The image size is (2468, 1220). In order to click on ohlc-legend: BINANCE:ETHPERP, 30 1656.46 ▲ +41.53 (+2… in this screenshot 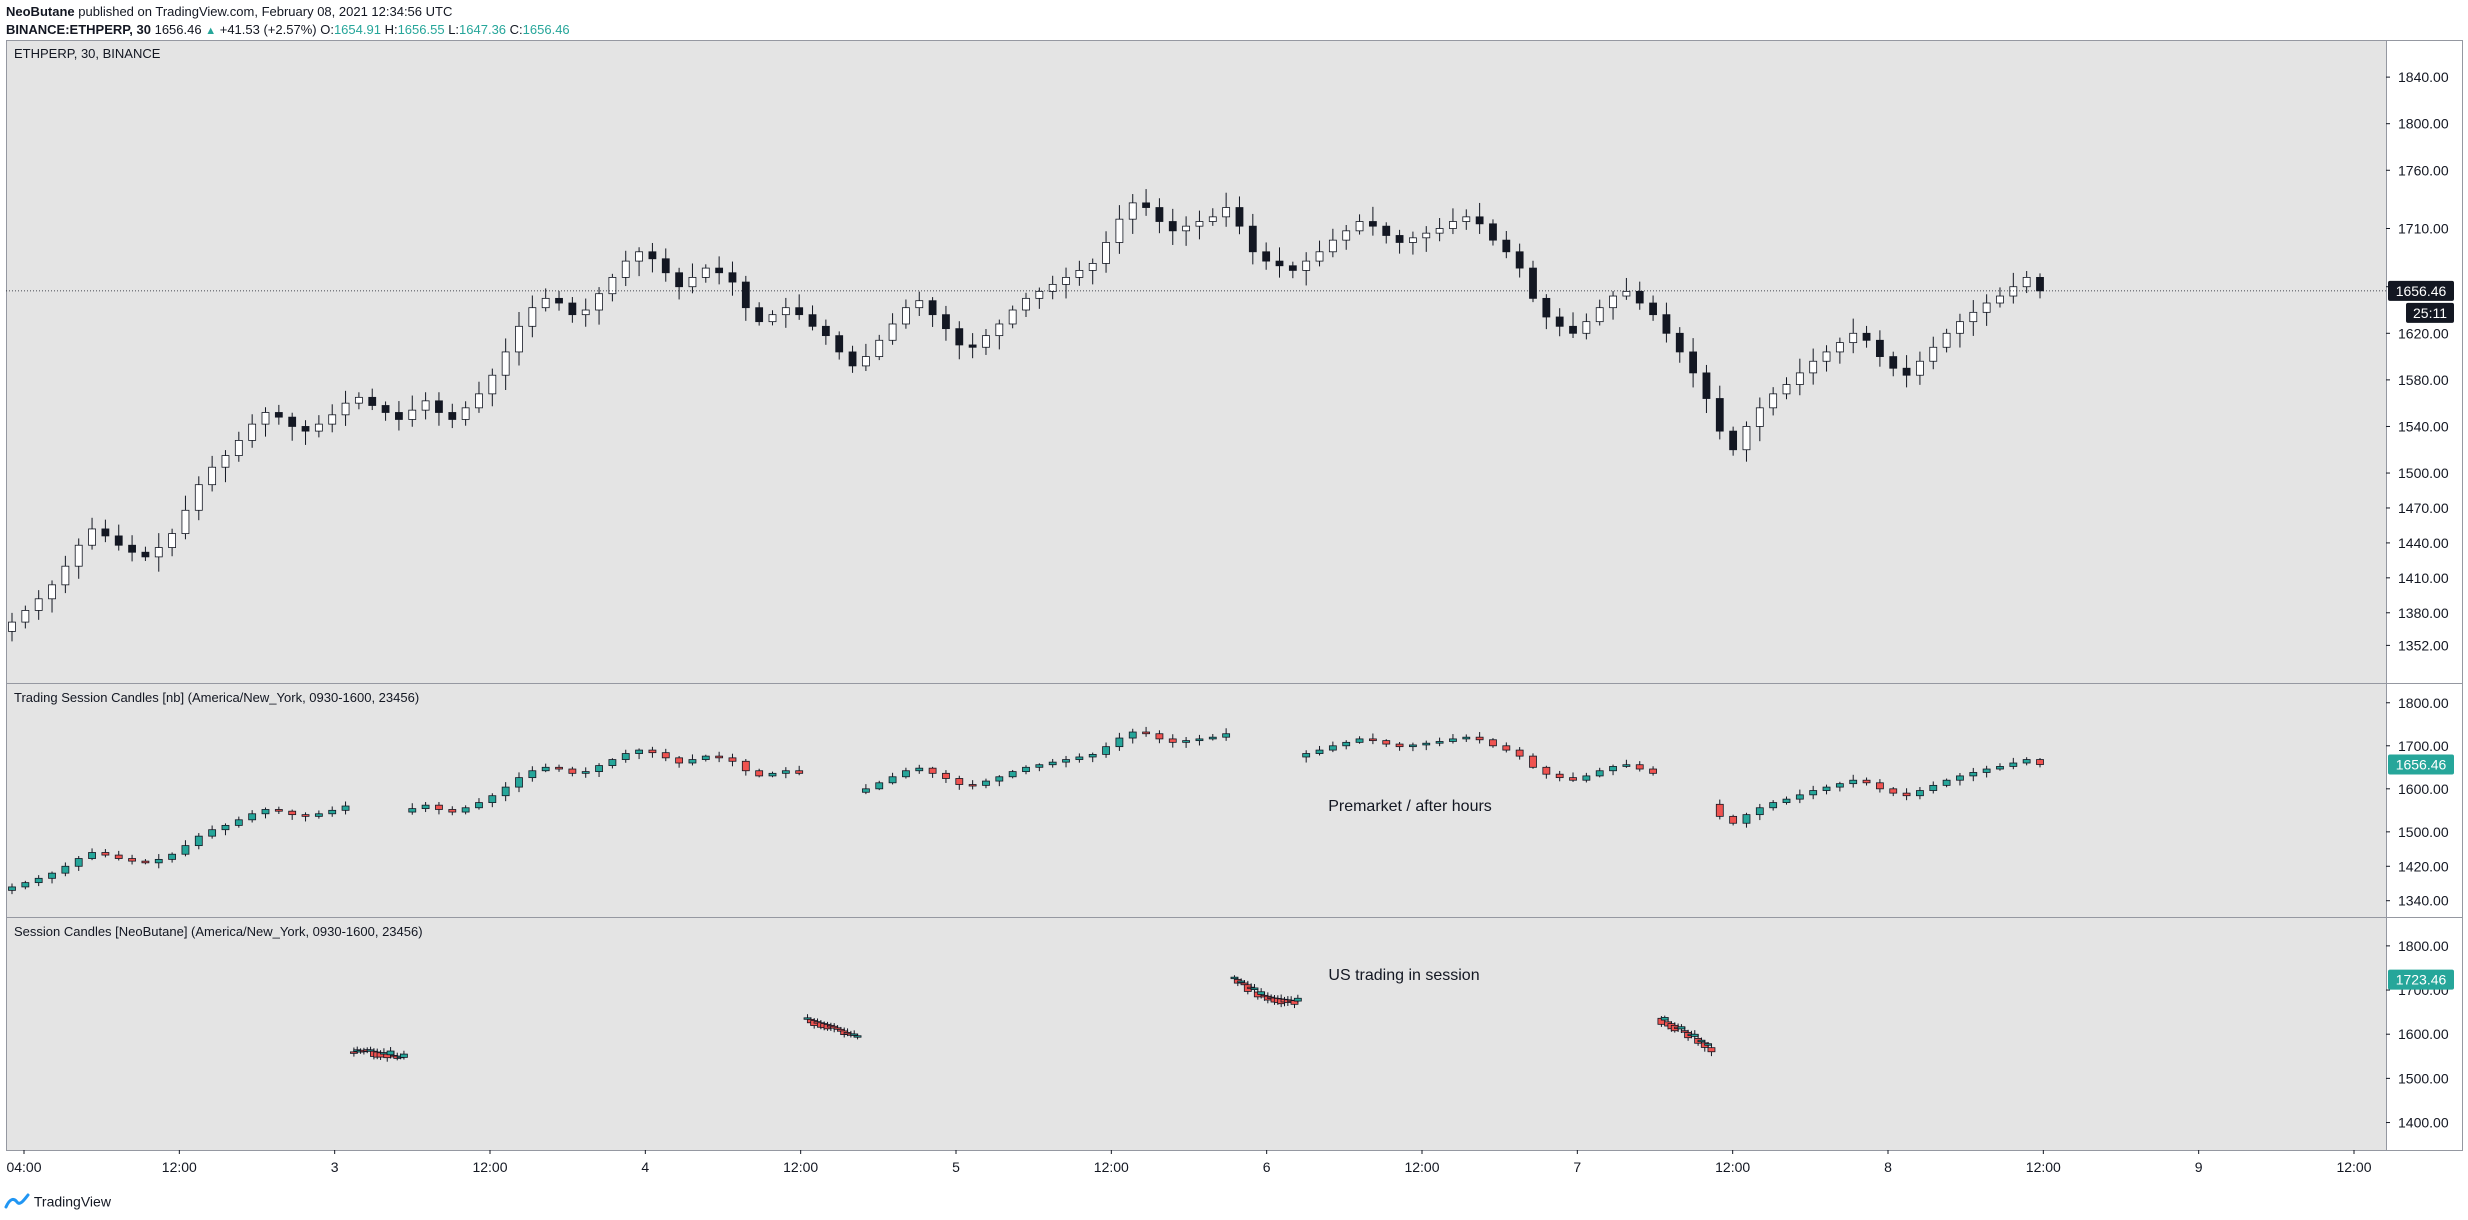, I will do `click(288, 29)`.